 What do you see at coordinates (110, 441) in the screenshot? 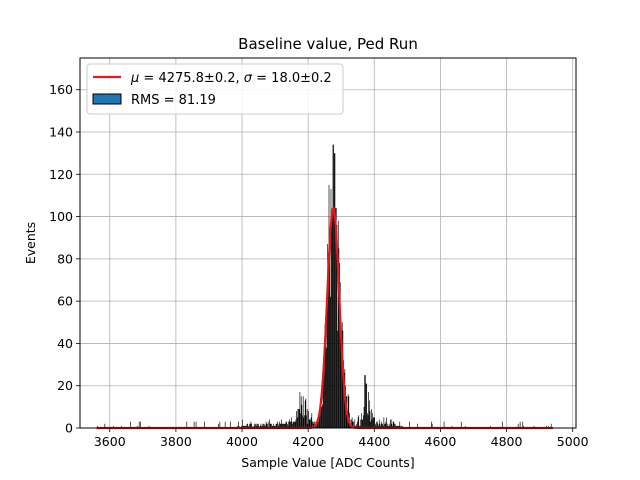
I see `x-tick-label: 3600` at bounding box center [110, 441].